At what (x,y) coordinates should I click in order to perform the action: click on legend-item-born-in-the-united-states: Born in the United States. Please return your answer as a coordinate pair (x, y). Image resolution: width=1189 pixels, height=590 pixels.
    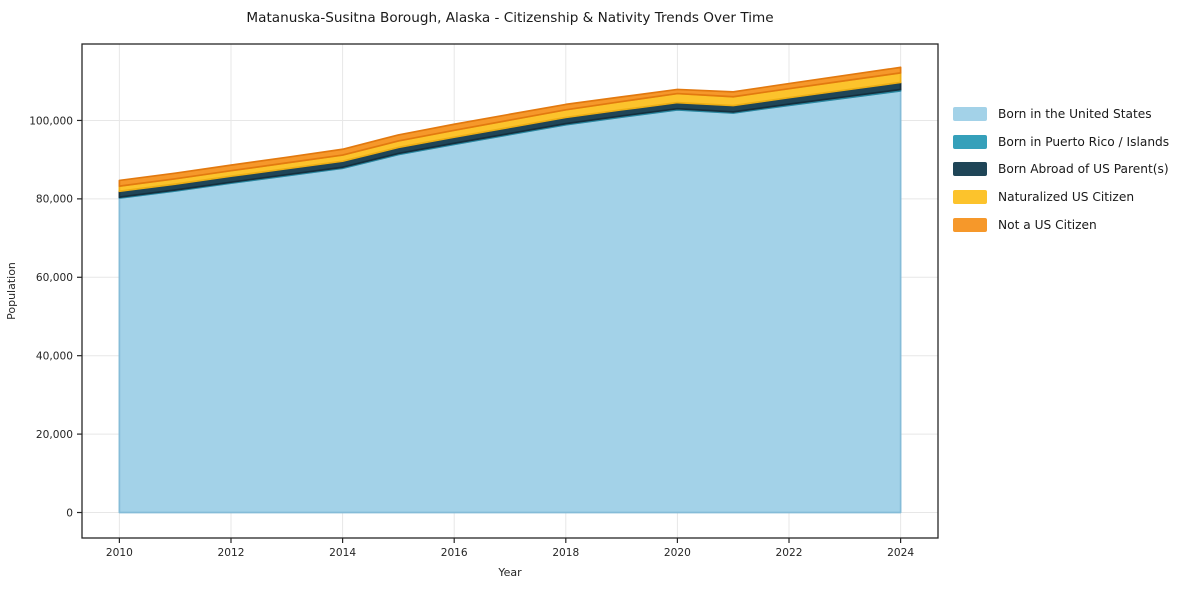
    Looking at the image, I should click on (1061, 114).